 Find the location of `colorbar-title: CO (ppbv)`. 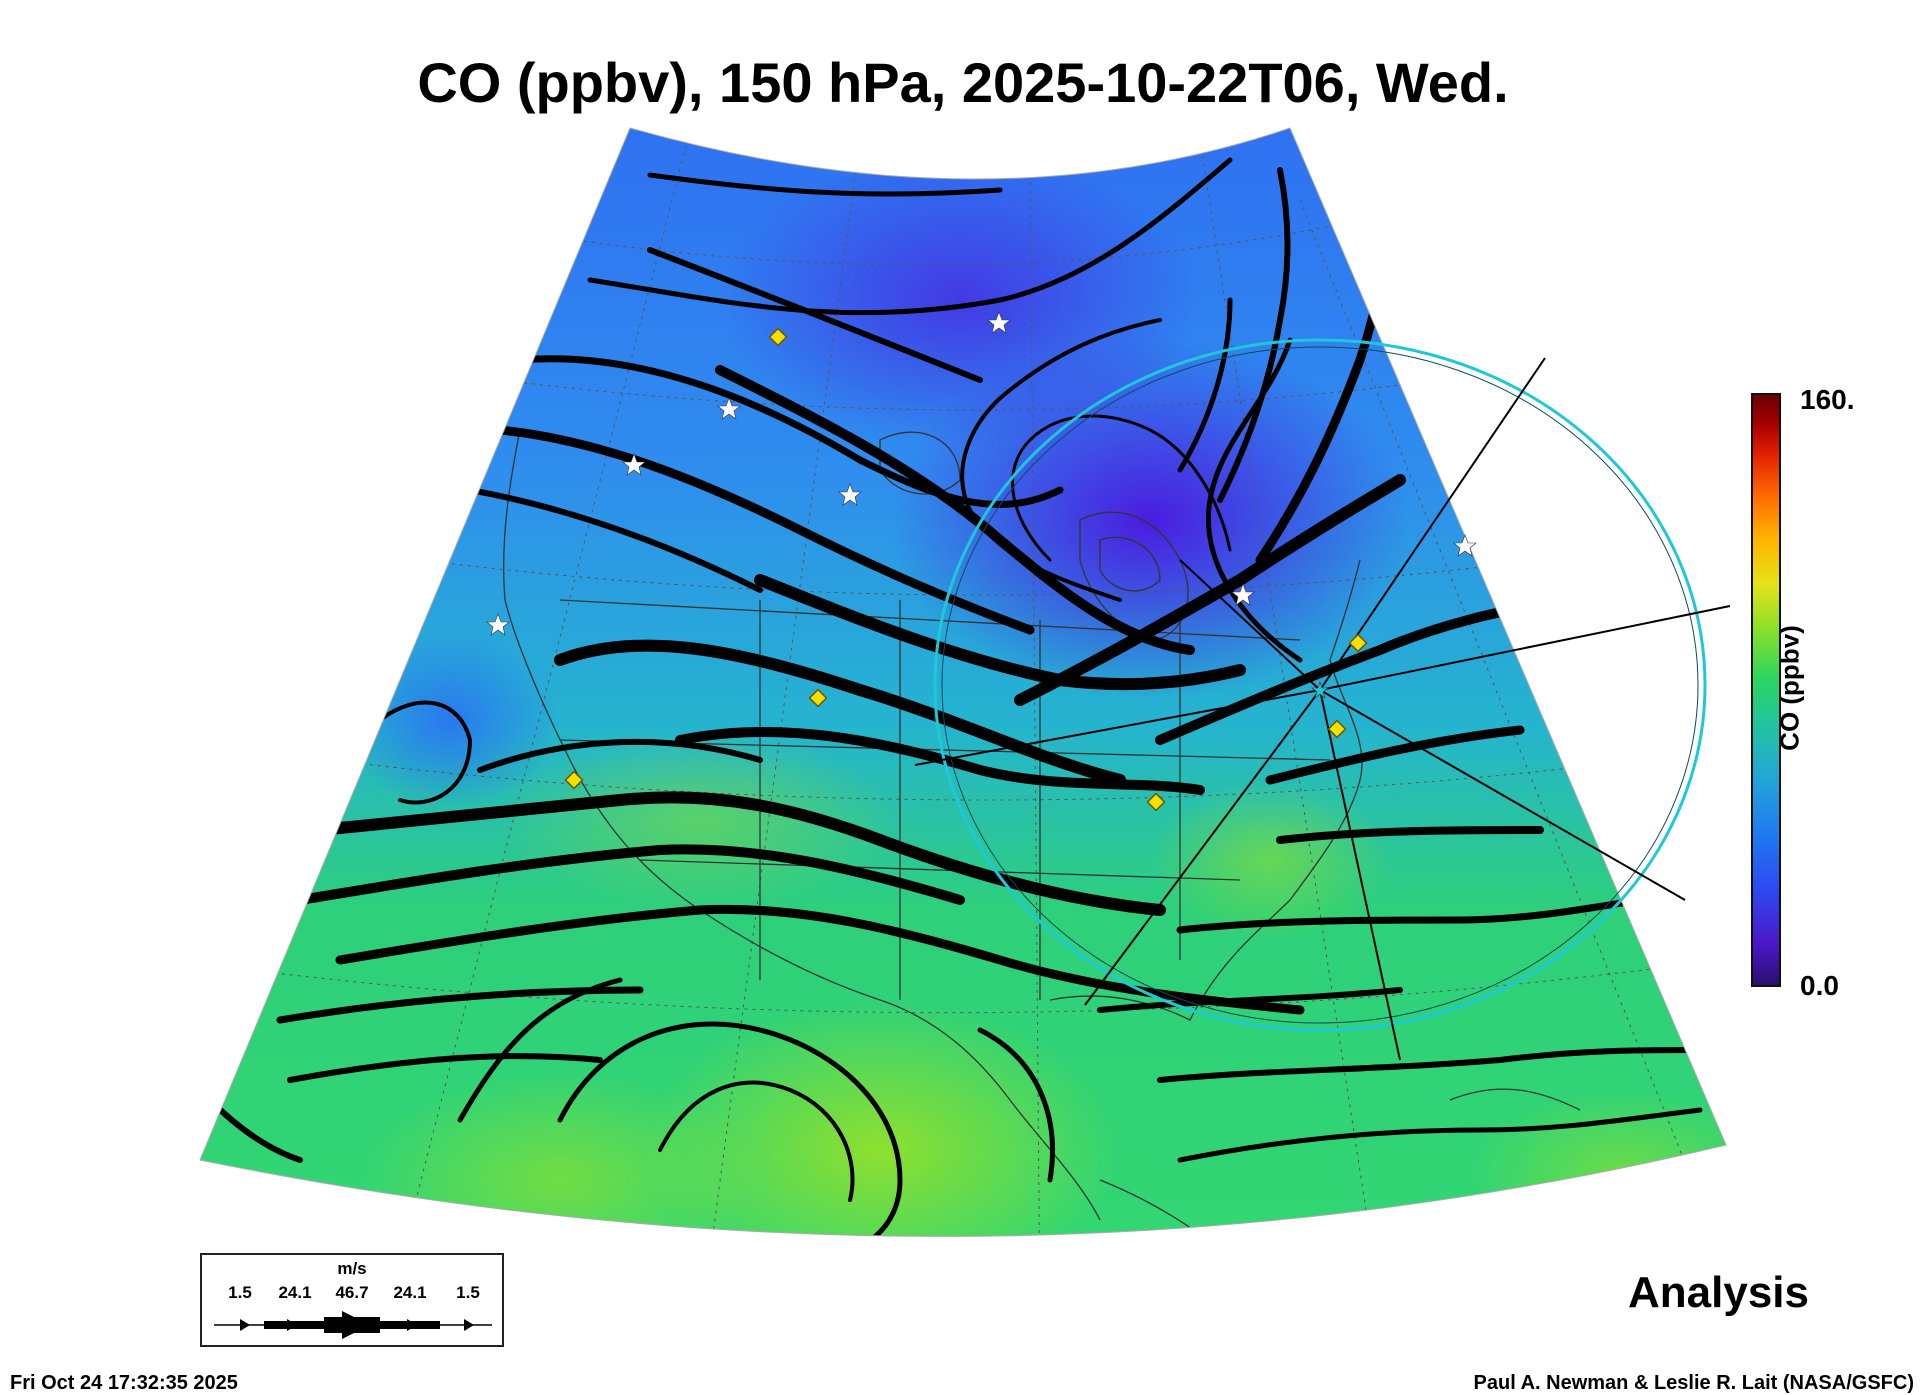

colorbar-title: CO (ppbv) is located at coordinates (1789, 688).